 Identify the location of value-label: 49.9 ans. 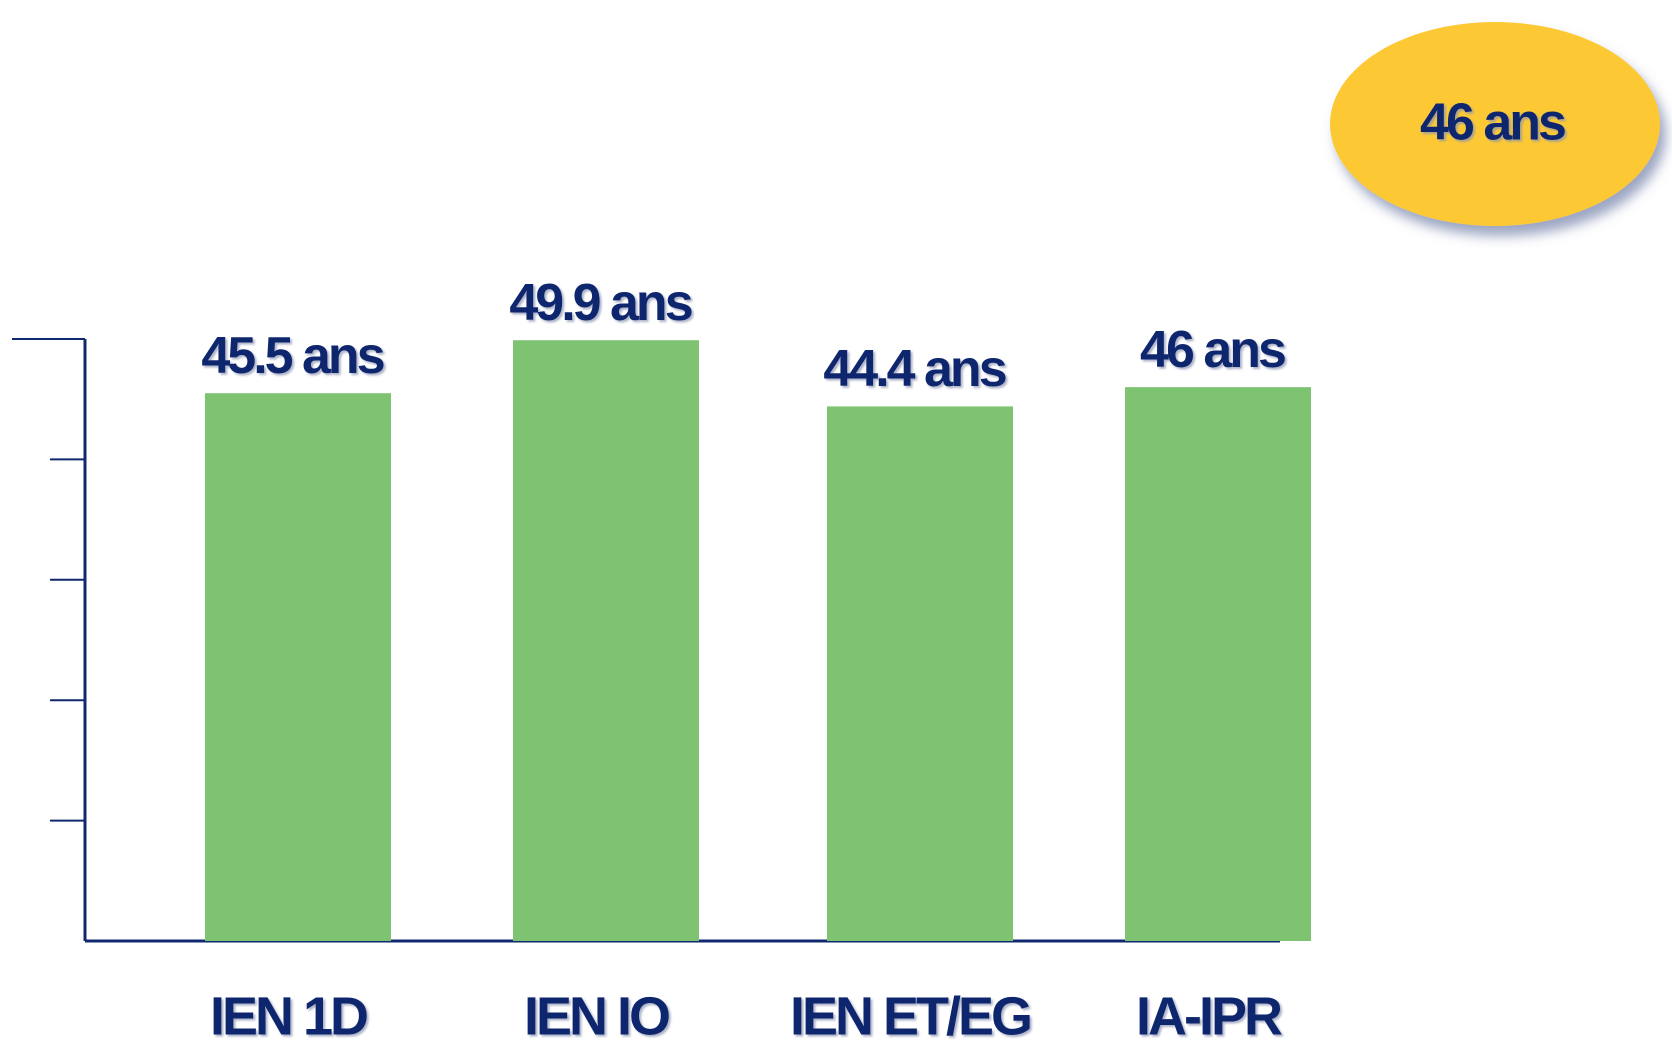
(600, 303).